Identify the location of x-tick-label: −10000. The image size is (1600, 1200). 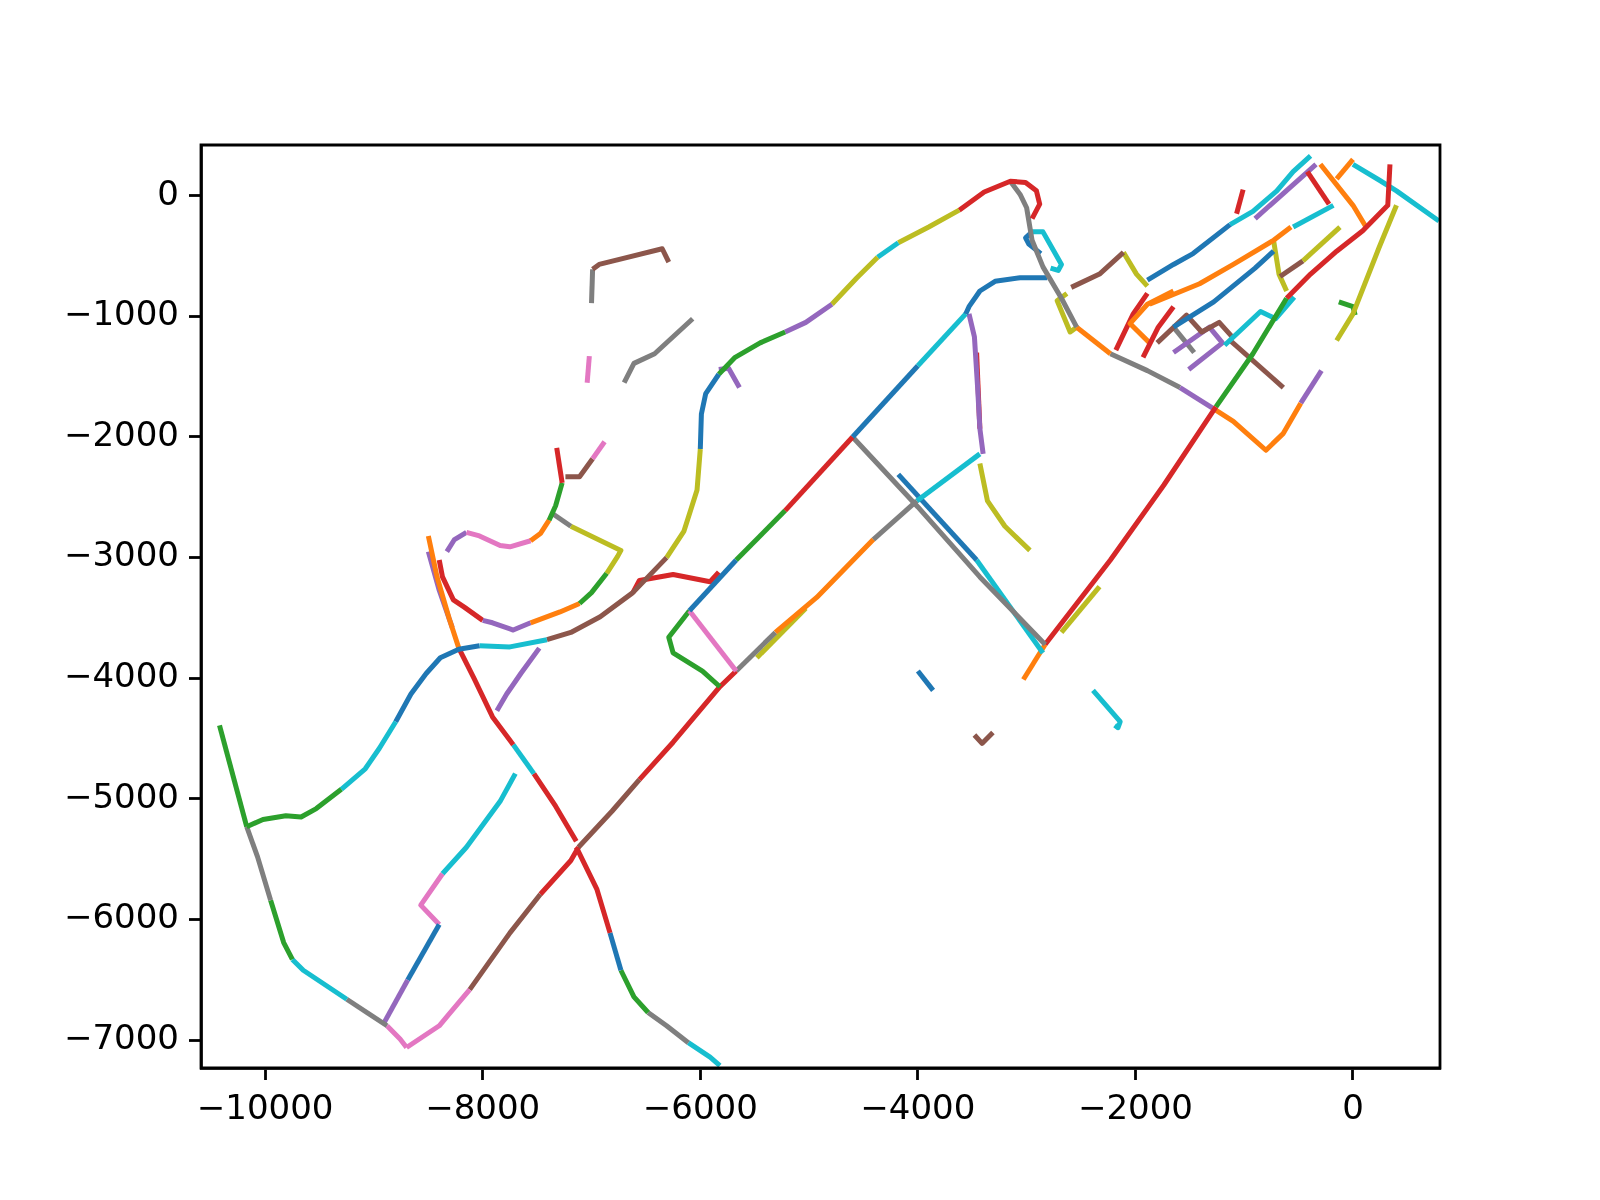
(265, 1107).